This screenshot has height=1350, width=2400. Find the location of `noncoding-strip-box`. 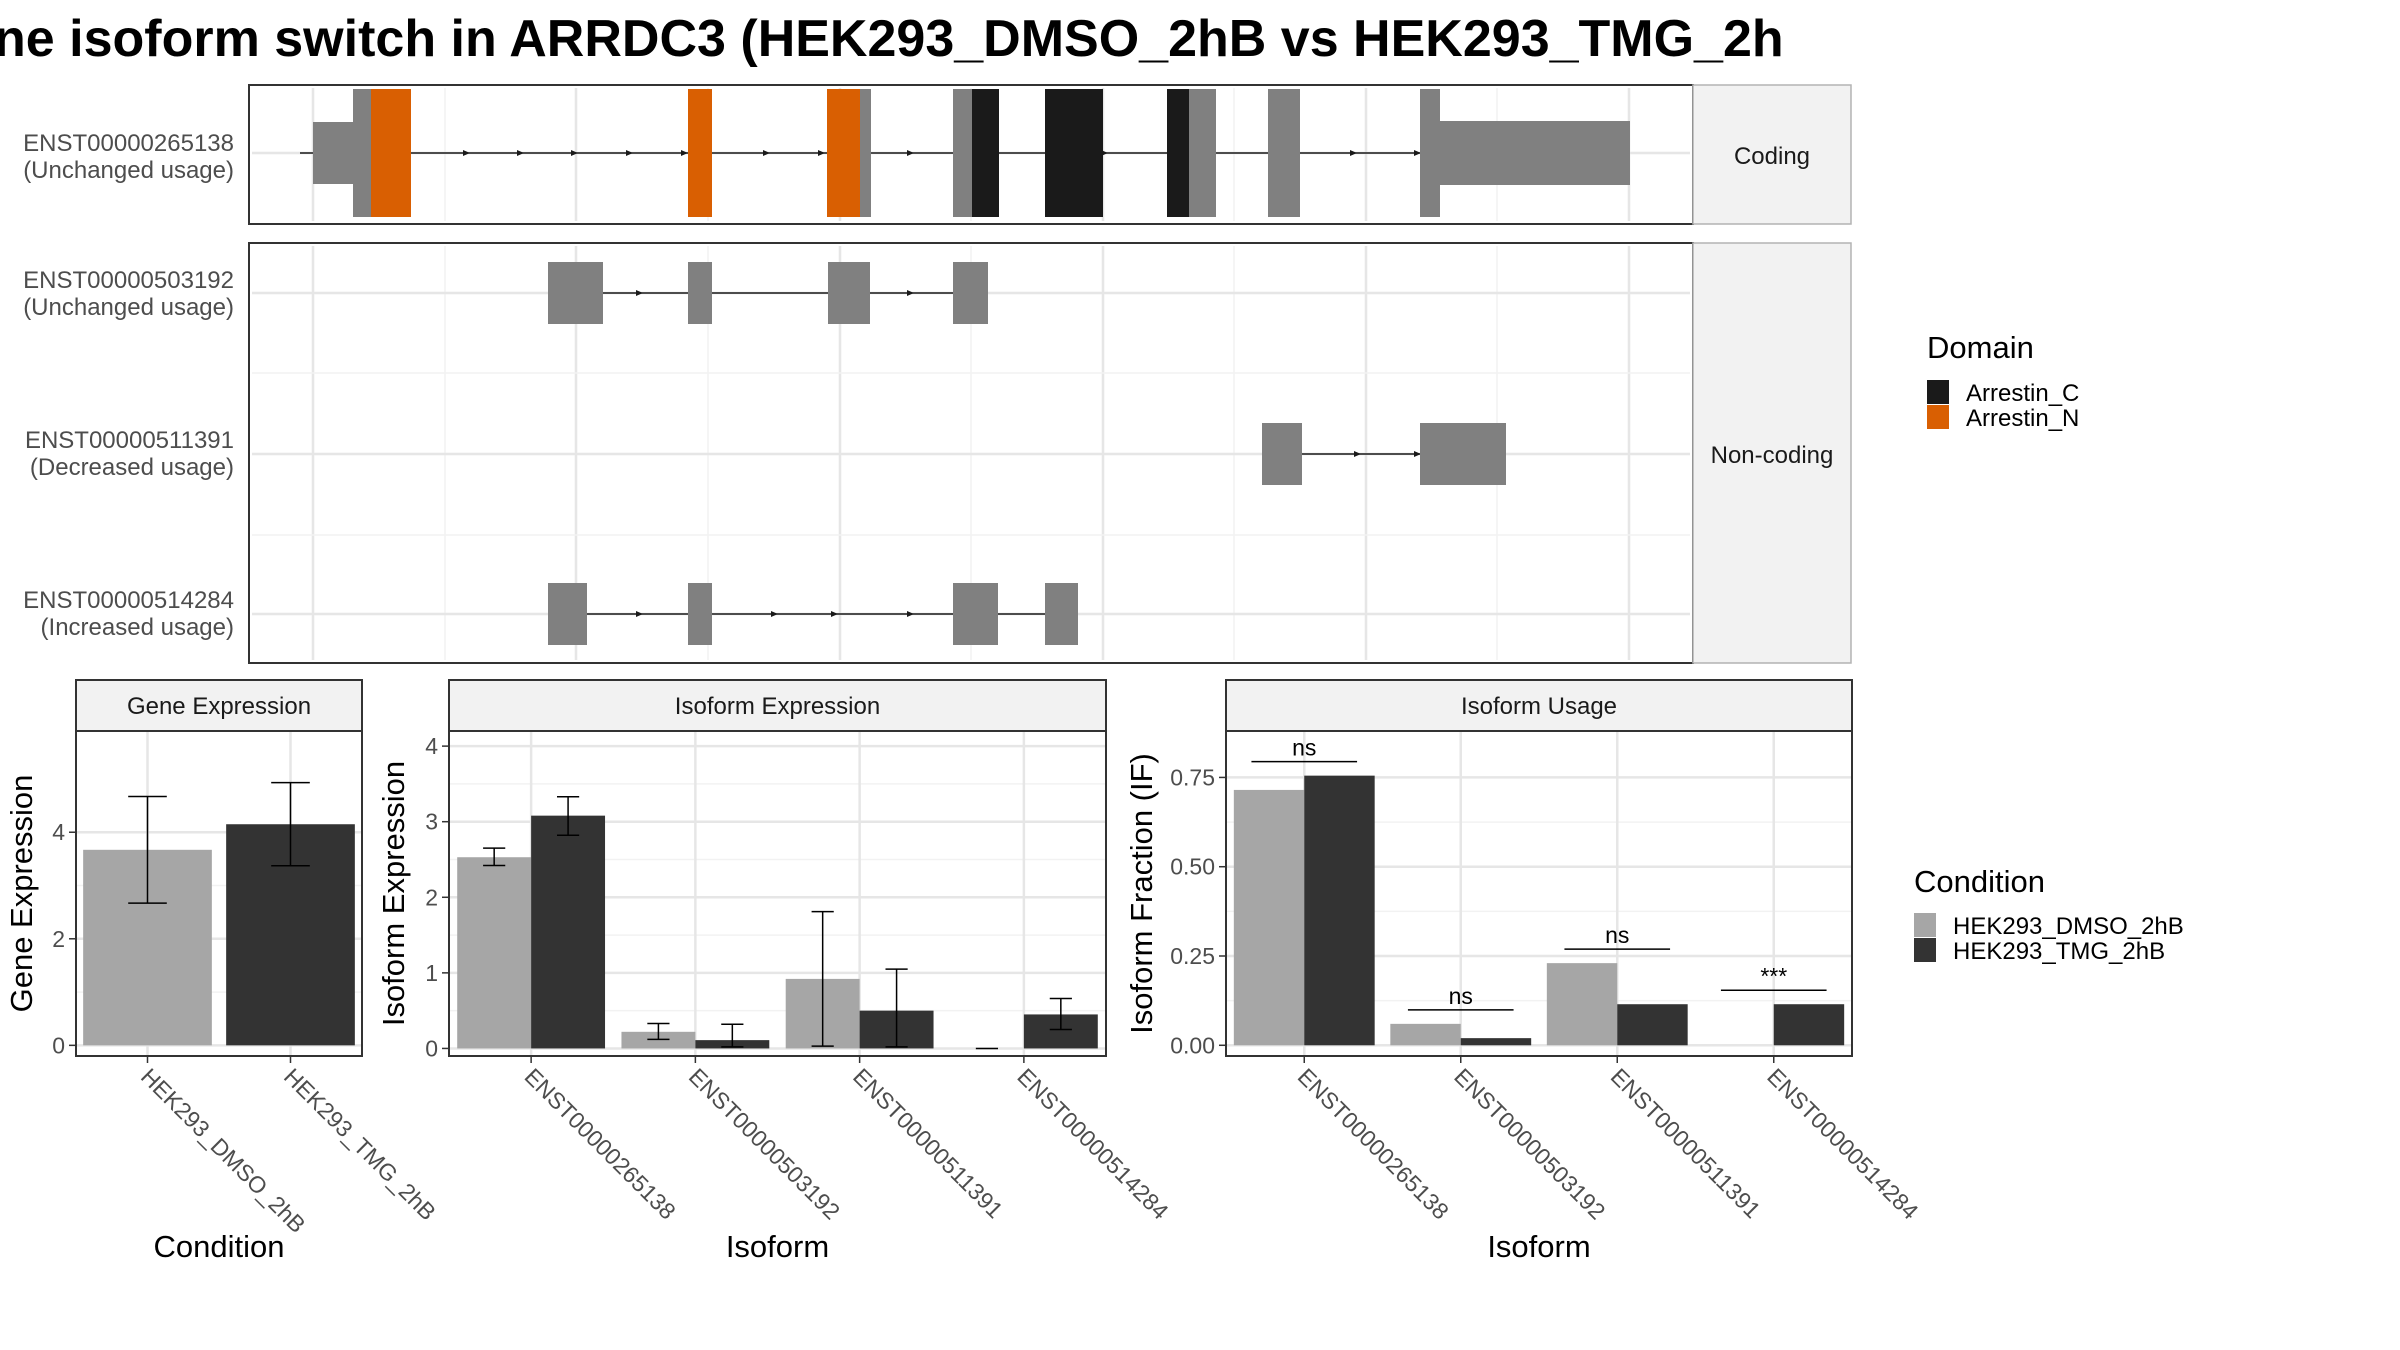

noncoding-strip-box is located at coordinates (1772, 453).